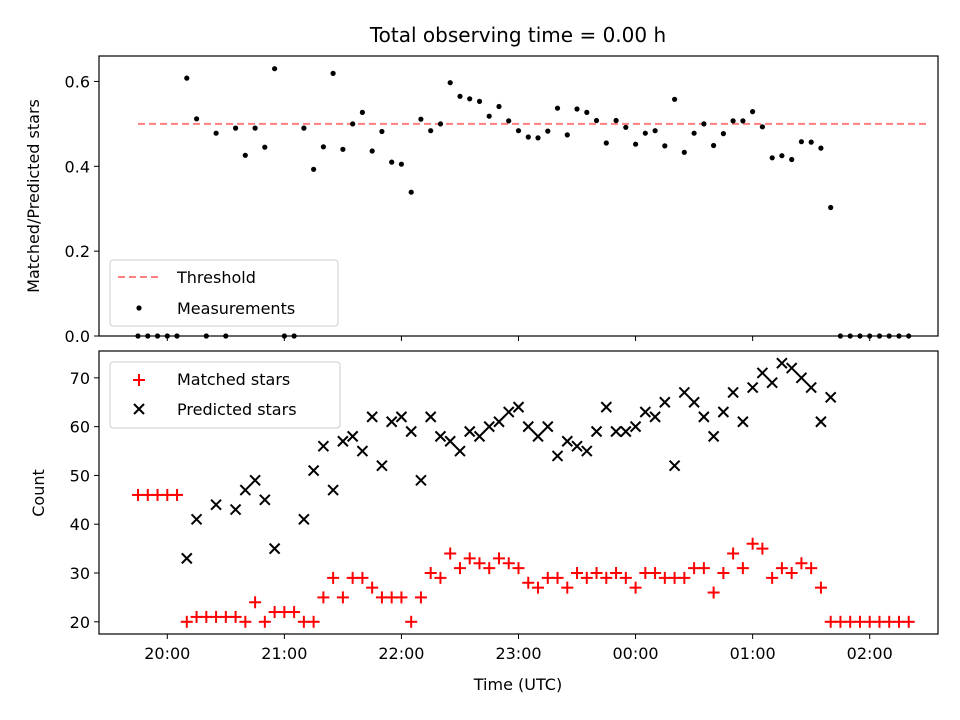 This screenshot has height=720, width=960. Describe the element at coordinates (77, 81) in the screenshot. I see `top-y-tick-label: 0.6` at that location.